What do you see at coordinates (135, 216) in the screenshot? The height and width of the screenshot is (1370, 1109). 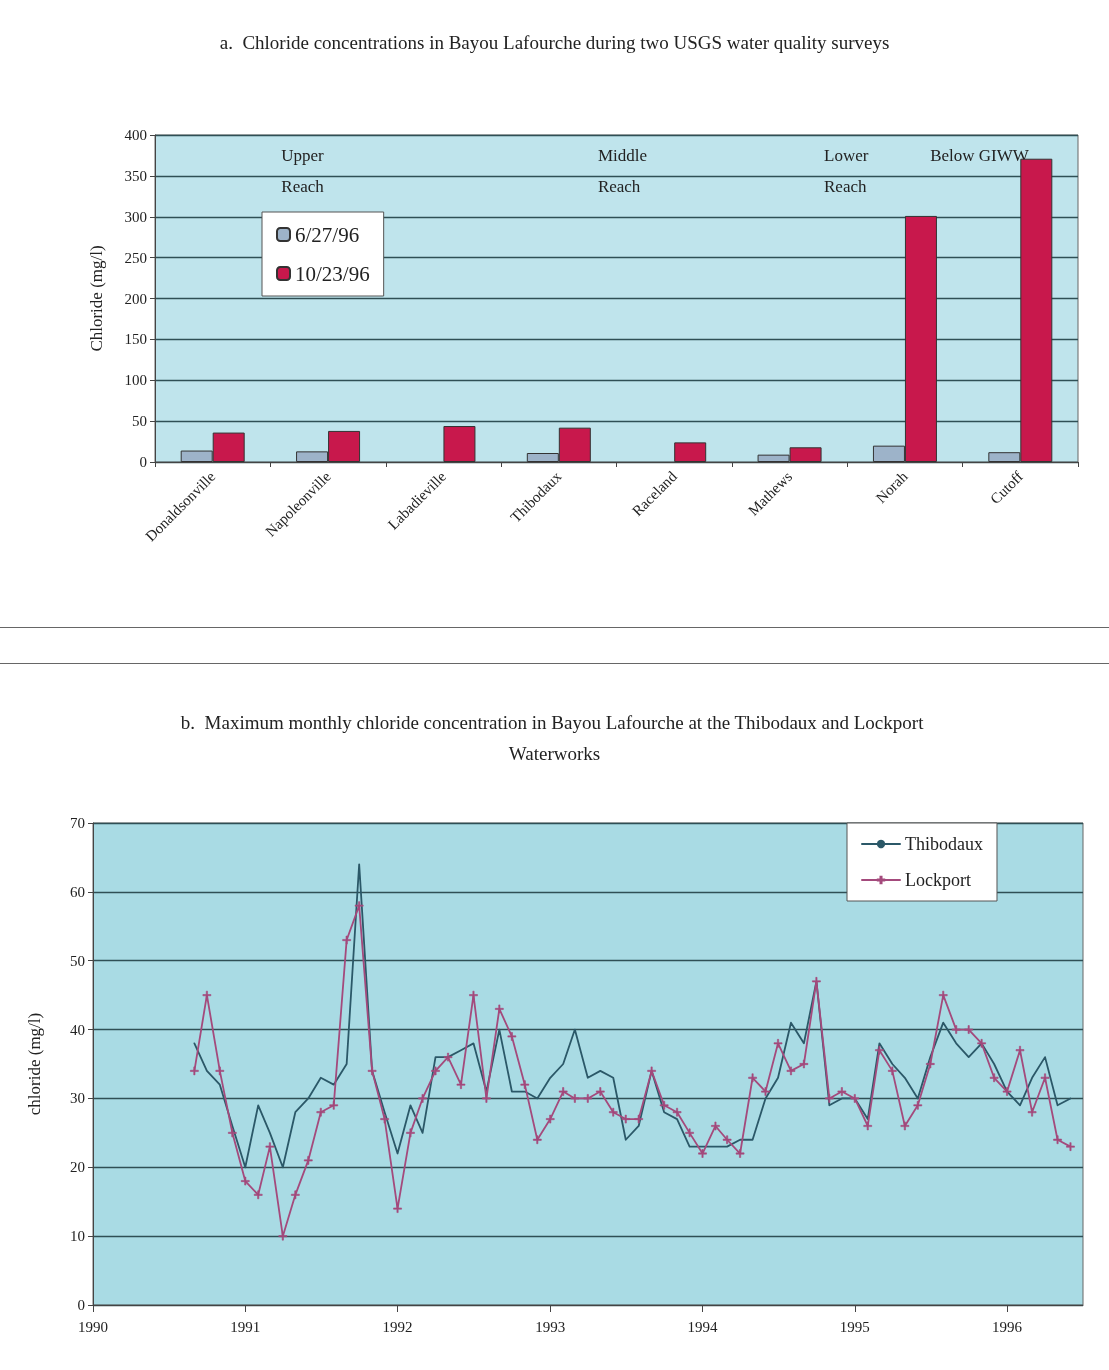 I see `y-tick-label: 300` at bounding box center [135, 216].